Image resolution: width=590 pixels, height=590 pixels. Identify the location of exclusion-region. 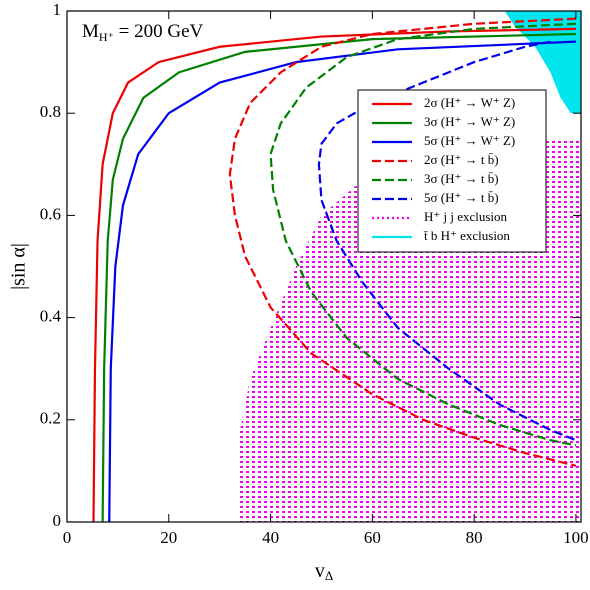
(542, 62).